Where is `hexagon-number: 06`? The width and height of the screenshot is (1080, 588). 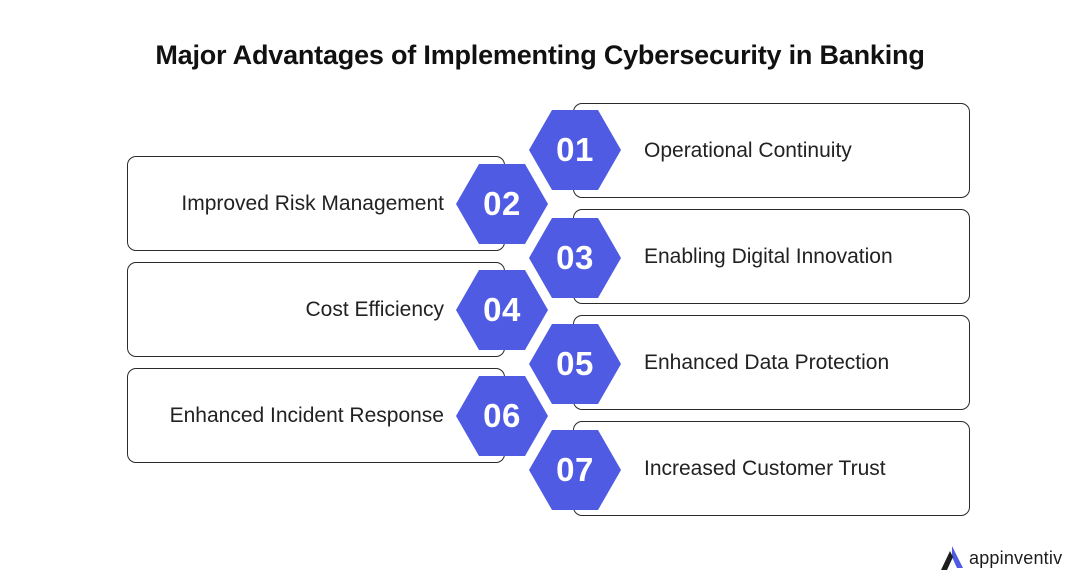 hexagon-number: 06 is located at coordinates (502, 415).